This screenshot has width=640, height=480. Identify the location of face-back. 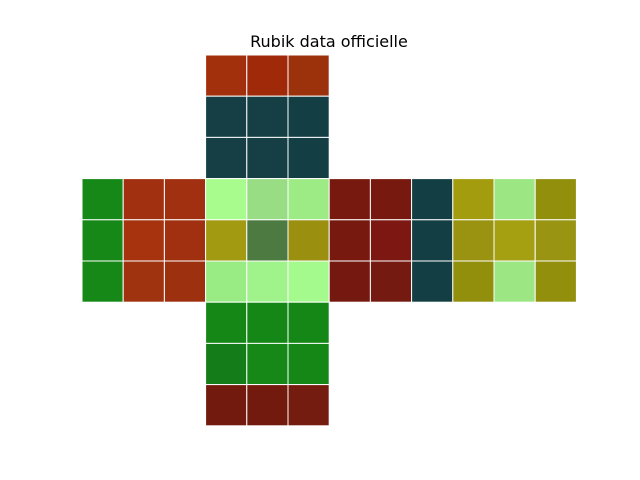
(514, 240).